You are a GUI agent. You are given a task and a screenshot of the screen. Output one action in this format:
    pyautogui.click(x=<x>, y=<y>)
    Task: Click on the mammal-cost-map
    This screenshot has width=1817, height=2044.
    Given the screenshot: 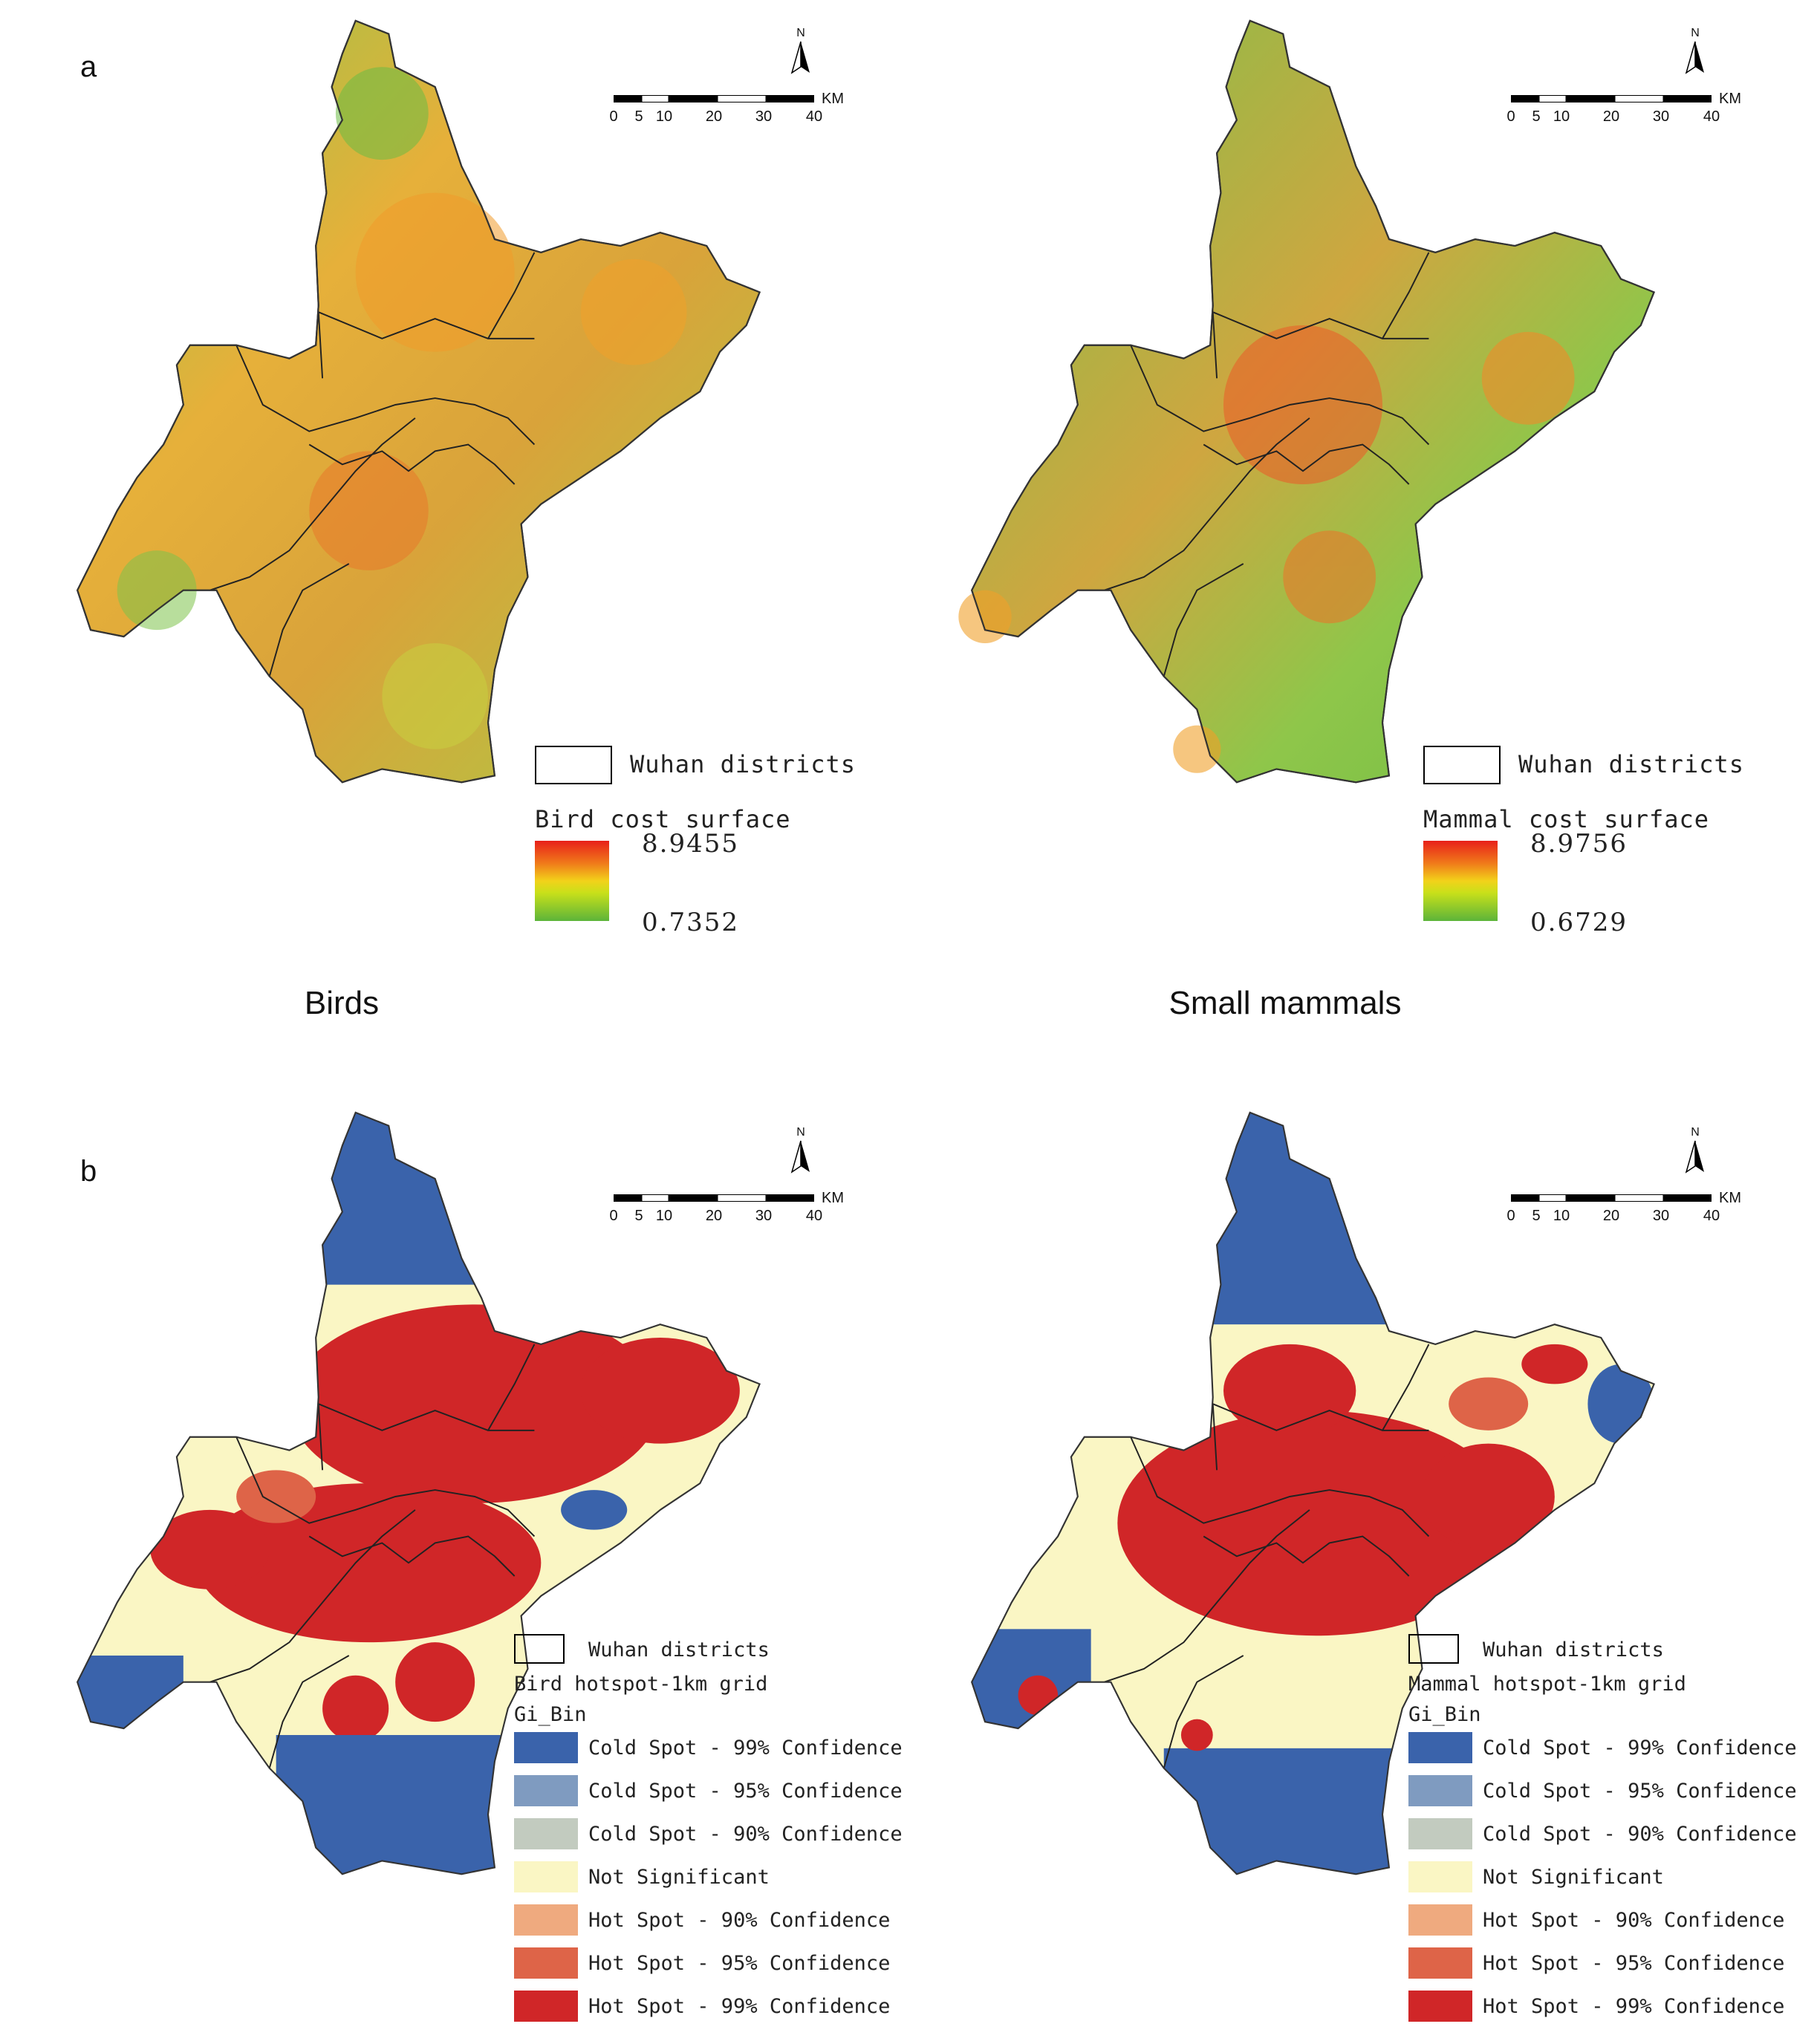 What is the action you would take?
    pyautogui.click(x=1306, y=401)
    